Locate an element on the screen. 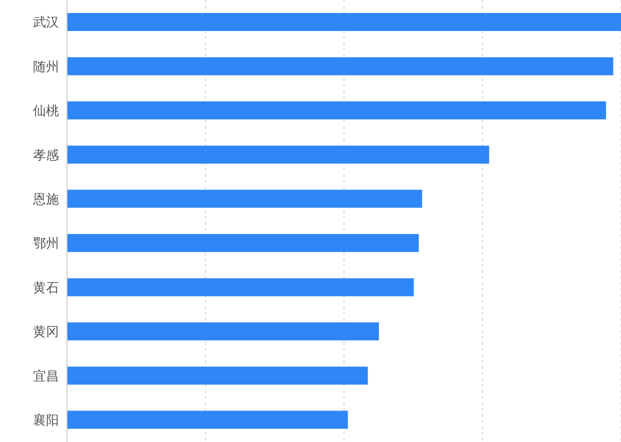 The image size is (621, 442). y-tick-label: 仙桃 is located at coordinates (46, 112).